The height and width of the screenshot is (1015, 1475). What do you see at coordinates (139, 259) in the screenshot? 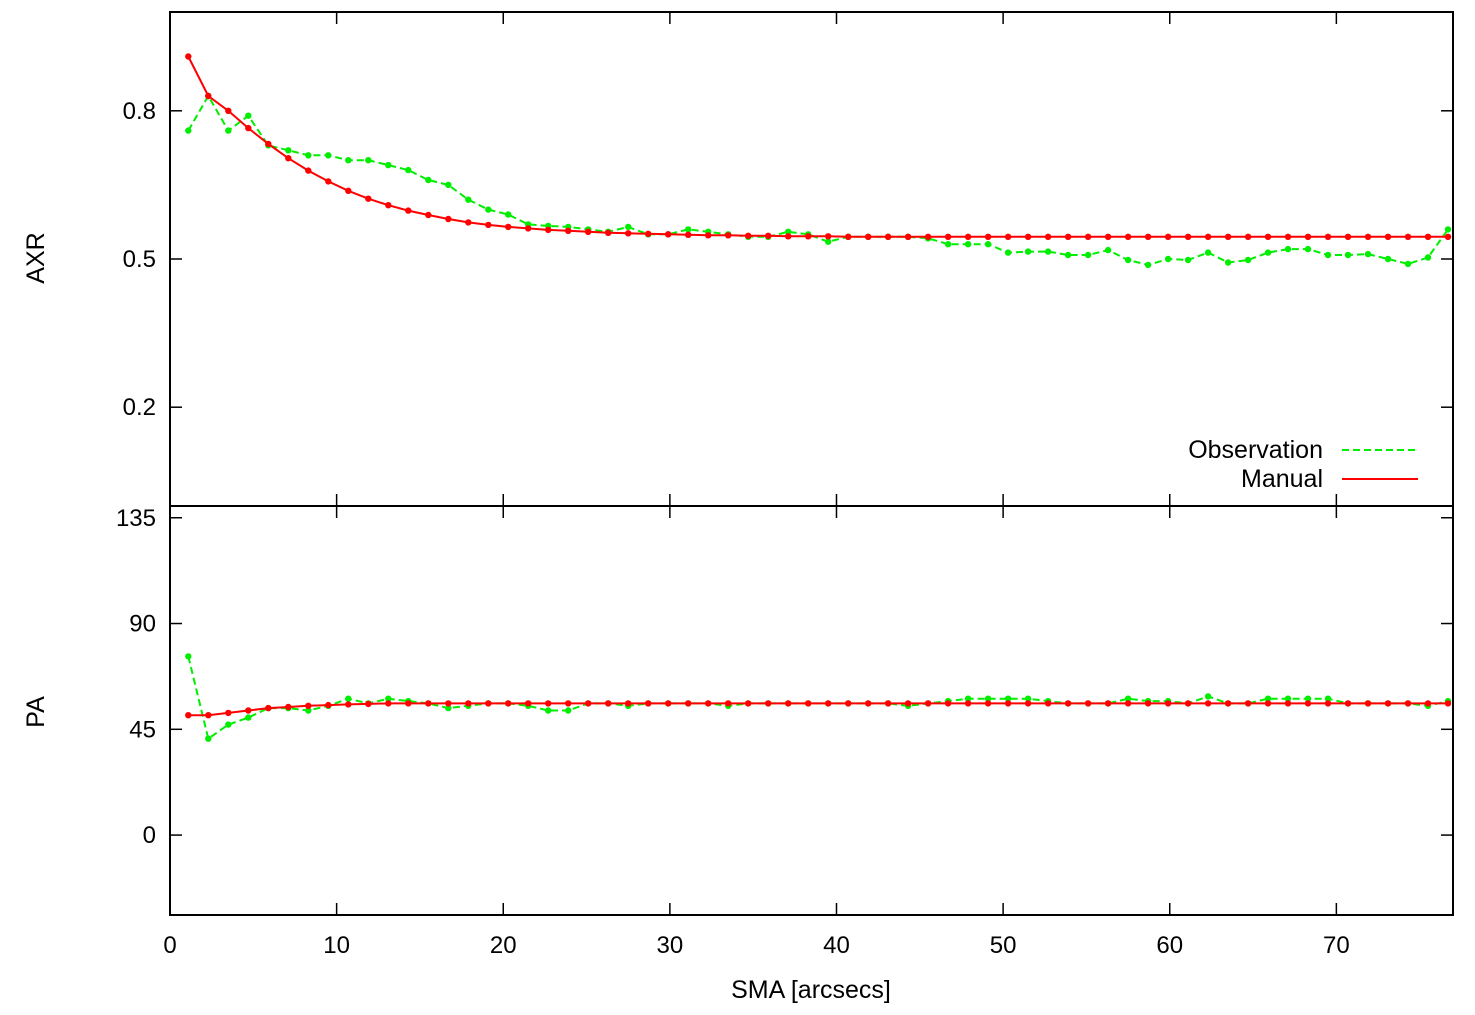
I see `y-tick-label: 0.5` at bounding box center [139, 259].